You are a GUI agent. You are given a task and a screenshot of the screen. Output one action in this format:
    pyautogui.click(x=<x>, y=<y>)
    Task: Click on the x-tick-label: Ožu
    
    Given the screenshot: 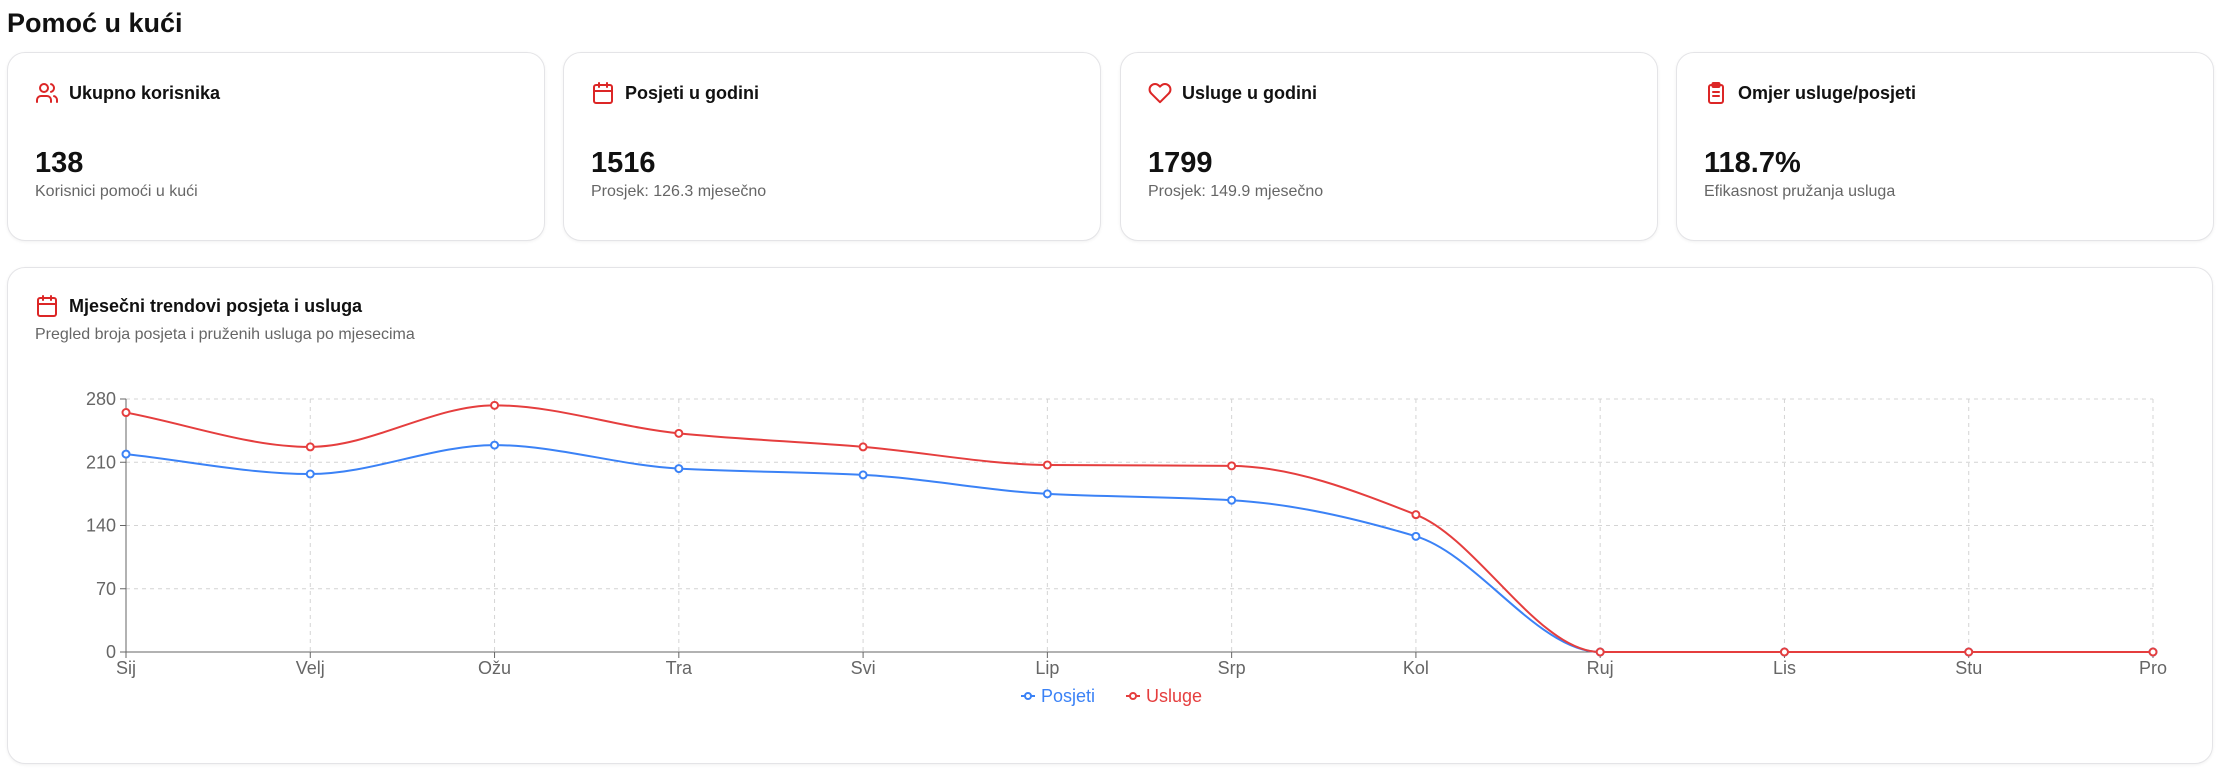 What is the action you would take?
    pyautogui.click(x=494, y=668)
    